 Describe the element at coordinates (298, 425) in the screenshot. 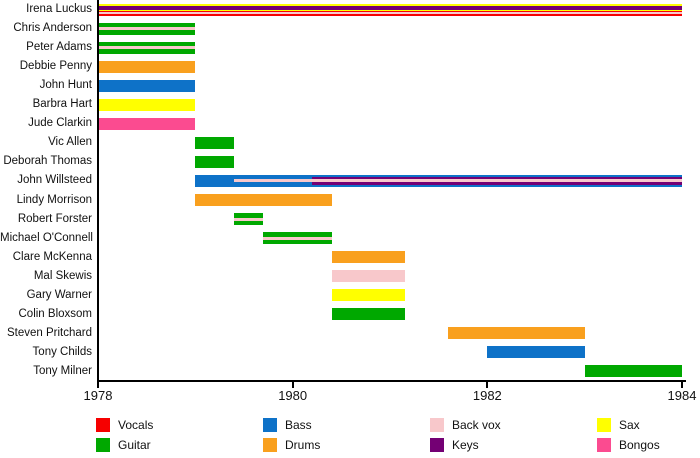

I see `legend-label: Bass` at that location.